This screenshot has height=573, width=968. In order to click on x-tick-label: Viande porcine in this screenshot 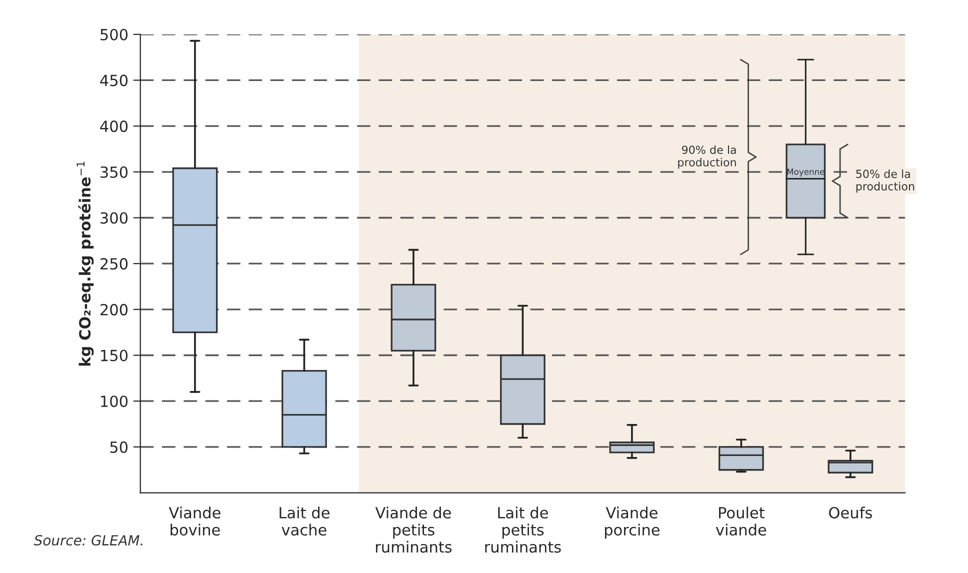, I will do `click(632, 522)`.